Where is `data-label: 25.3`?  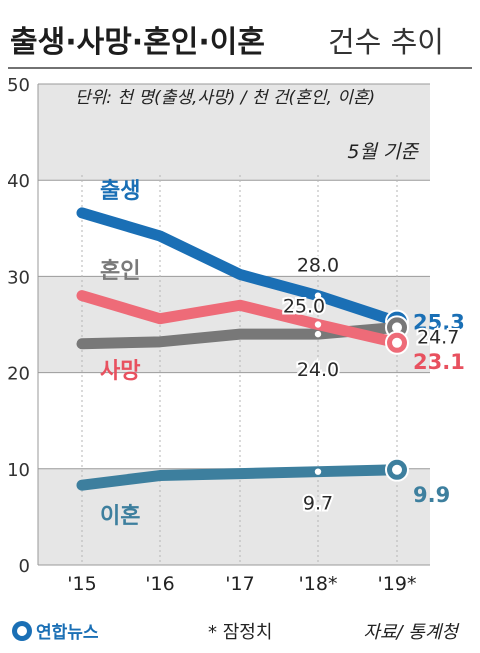 data-label: 25.3 is located at coordinates (439, 323).